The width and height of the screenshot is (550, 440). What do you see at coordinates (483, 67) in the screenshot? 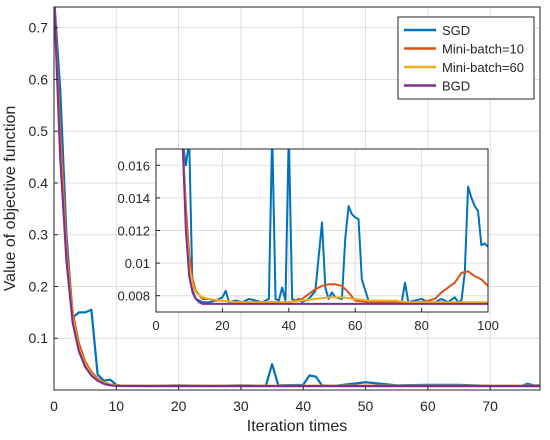
I see `legend-label-mini-batch-60: Mini-batch=60` at bounding box center [483, 67].